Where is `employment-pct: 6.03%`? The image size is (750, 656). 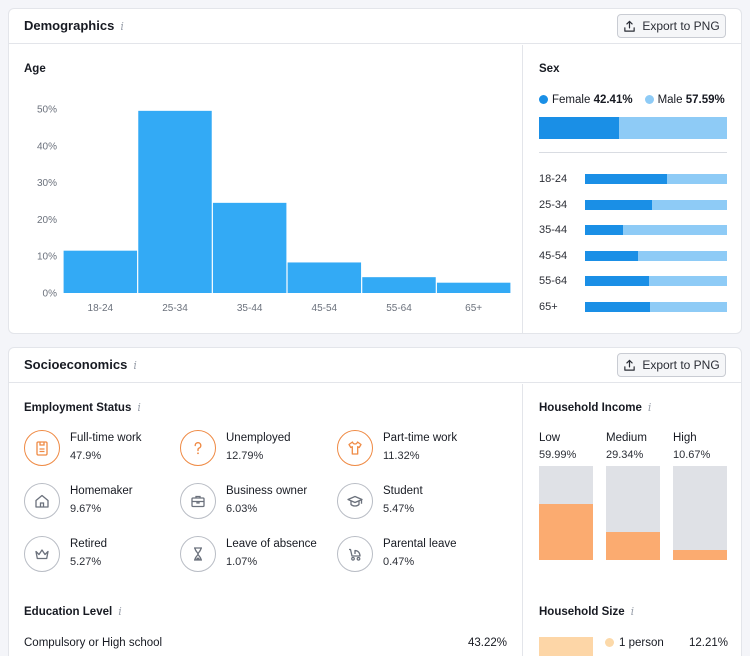 employment-pct: 6.03% is located at coordinates (242, 509).